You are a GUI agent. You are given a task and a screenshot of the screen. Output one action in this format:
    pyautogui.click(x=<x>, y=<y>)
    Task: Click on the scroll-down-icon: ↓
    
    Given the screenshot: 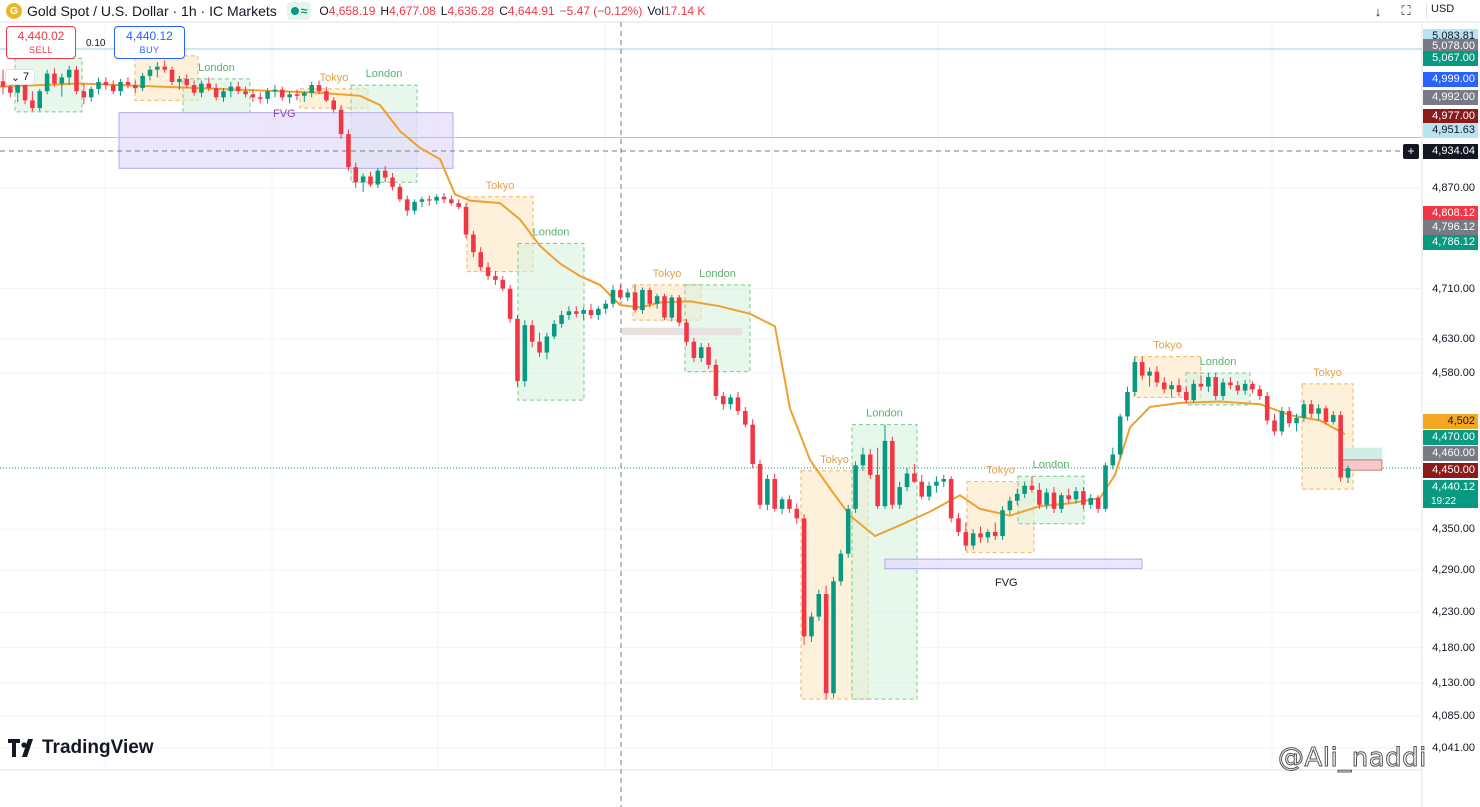 What is the action you would take?
    pyautogui.click(x=1378, y=11)
    